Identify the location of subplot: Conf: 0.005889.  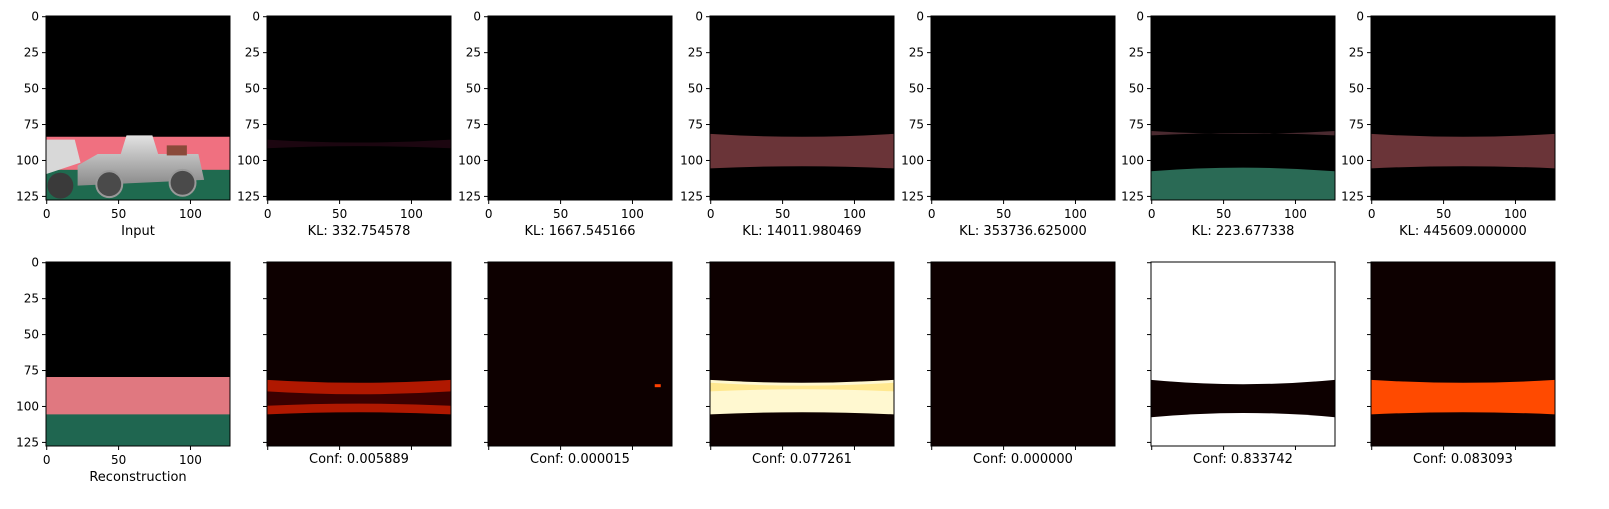
(357, 364).